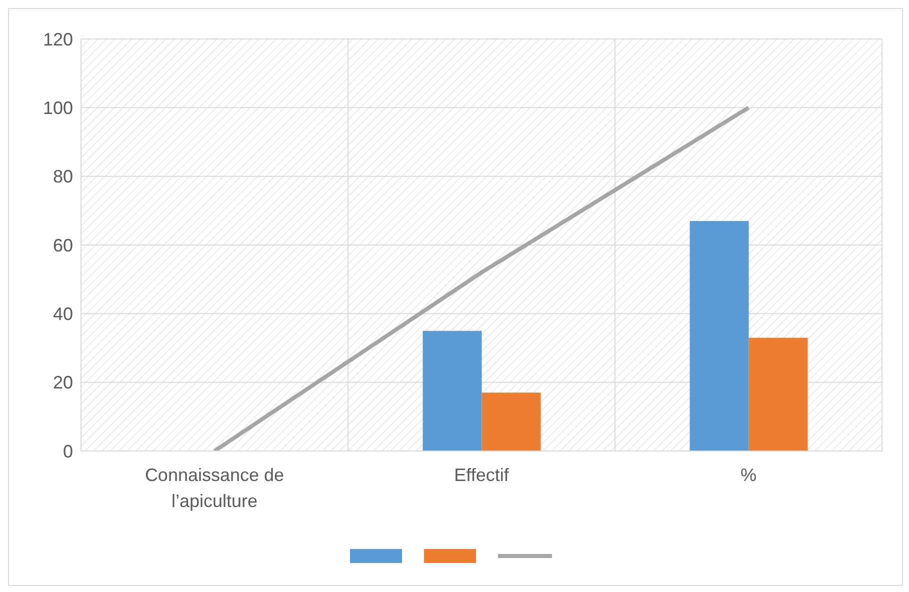  Describe the element at coordinates (482, 475) in the screenshot. I see `x-tick-label: Effectif` at that location.